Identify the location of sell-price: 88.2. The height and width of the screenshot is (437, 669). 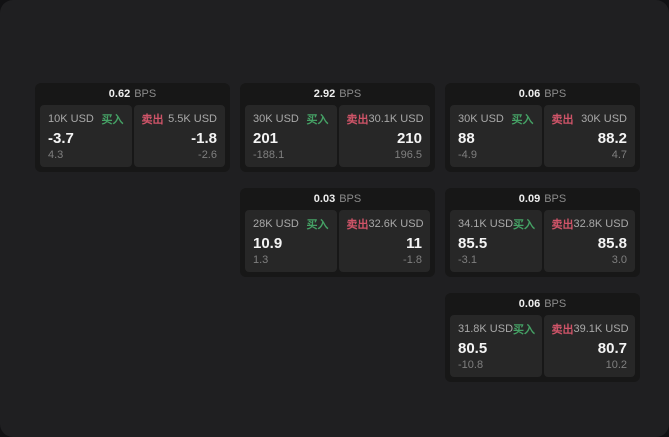
(612, 138).